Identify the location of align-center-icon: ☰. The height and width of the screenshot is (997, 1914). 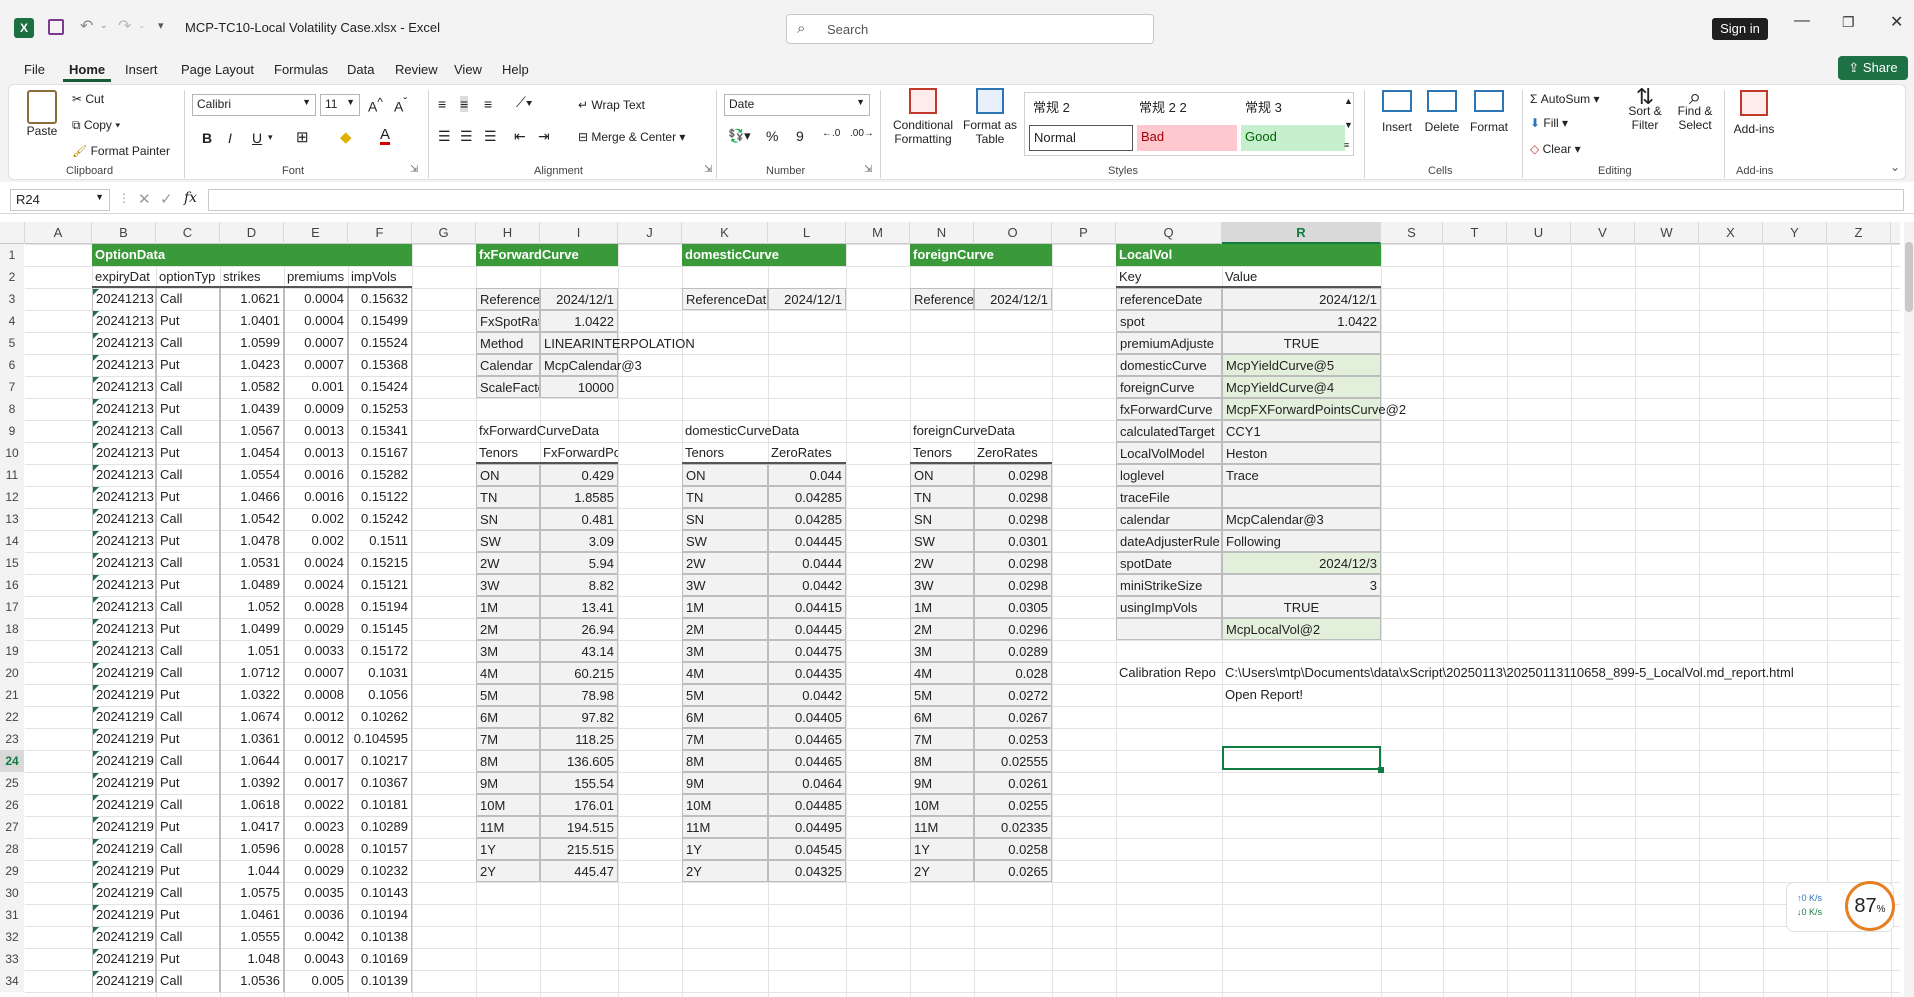
(466, 136).